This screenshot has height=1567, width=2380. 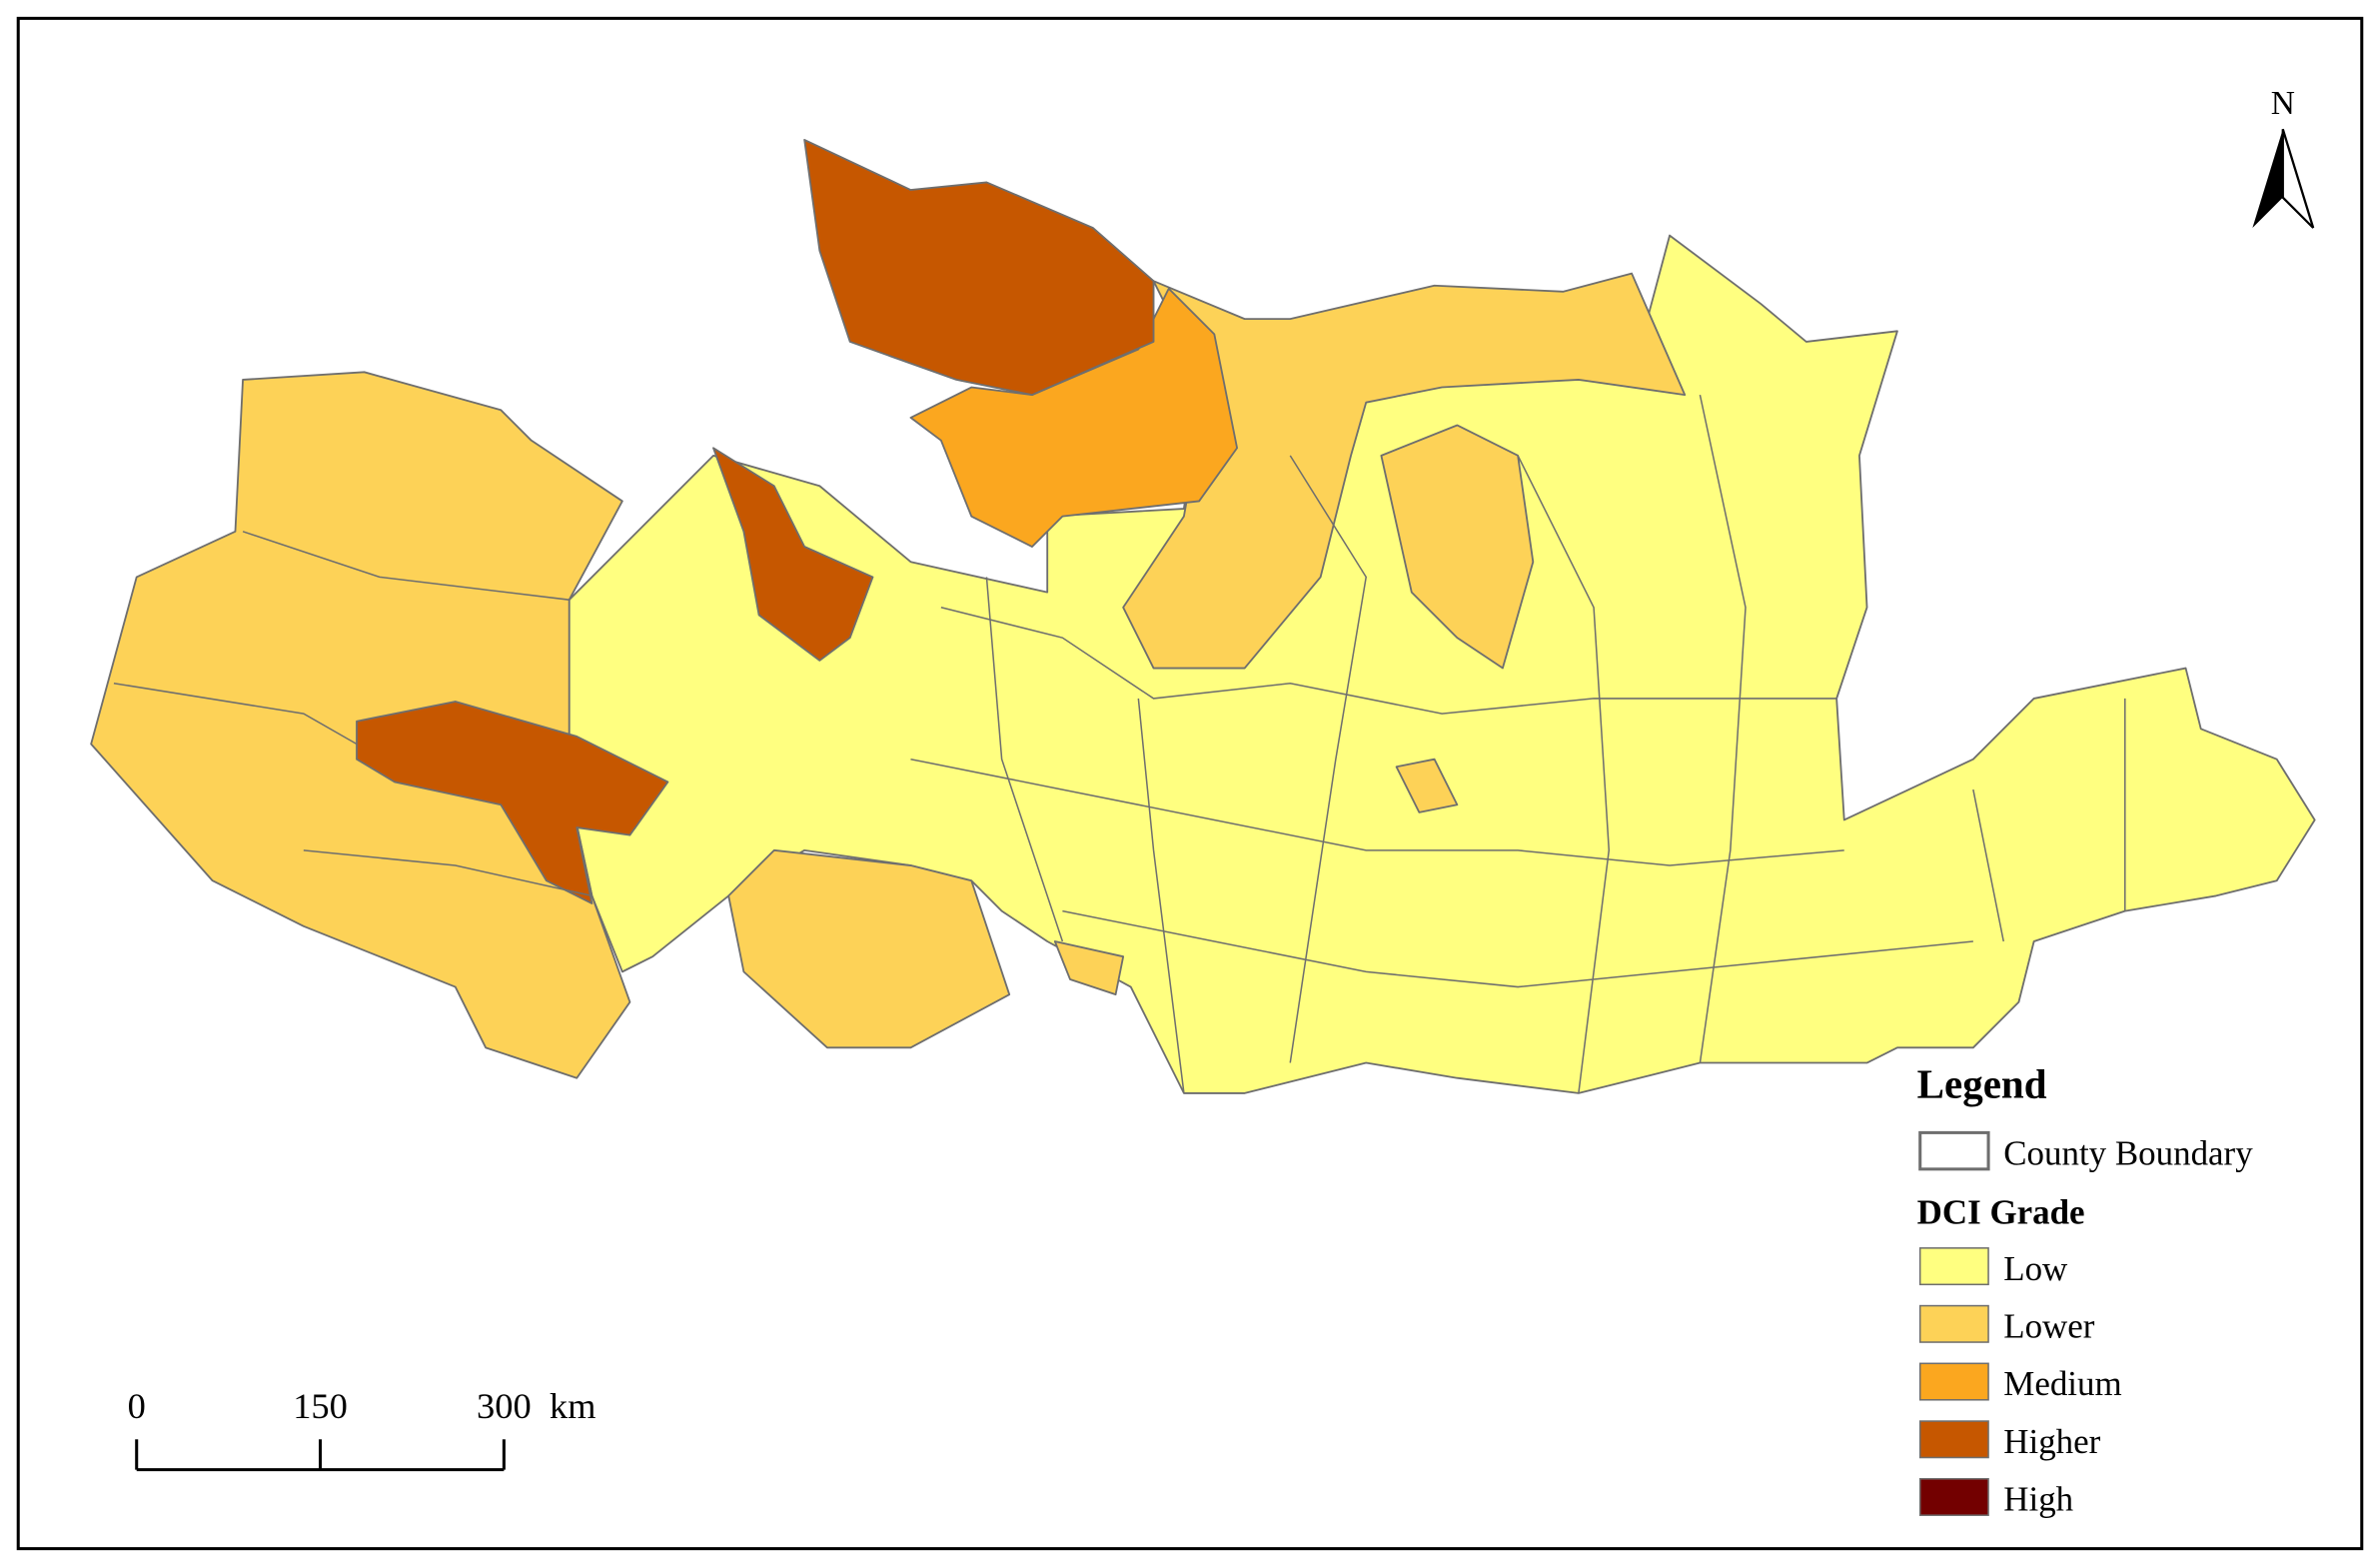 What do you see at coordinates (2062, 1384) in the screenshot?
I see `grade-label: Medium` at bounding box center [2062, 1384].